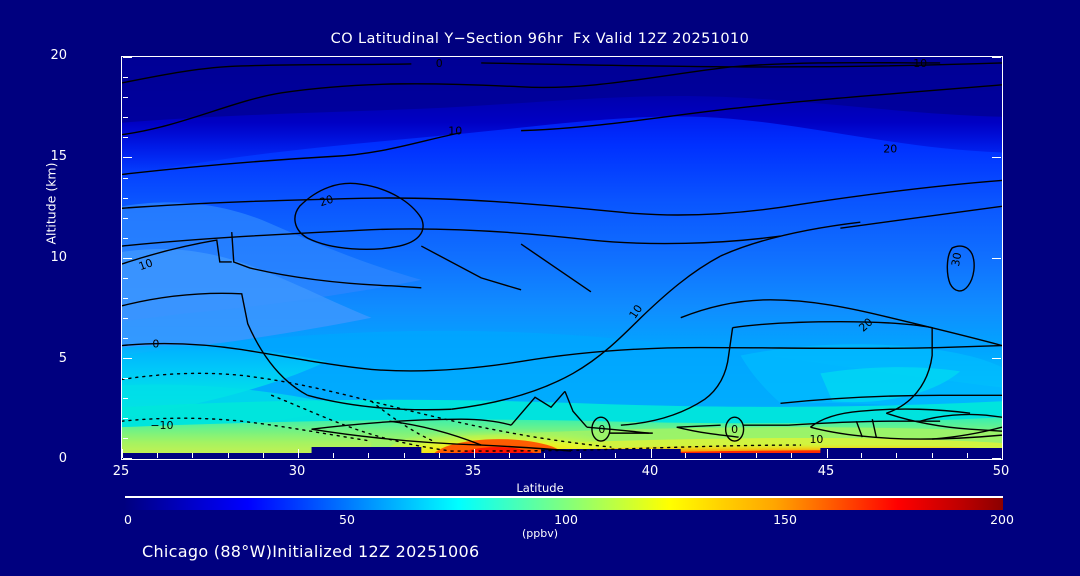 Image resolution: width=1080 pixels, height=576 pixels. Describe the element at coordinates (566, 519) in the screenshot. I see `colorbar-tick-label: 100` at that location.